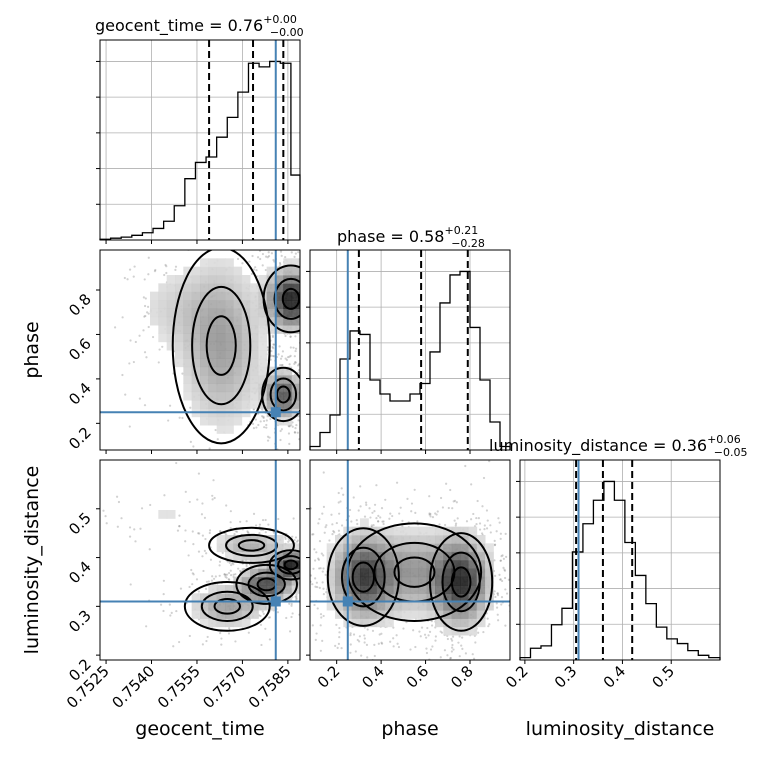 This screenshot has height=760, width=760. I want to click on x-tick-label: 0.7585, so click(270, 687).